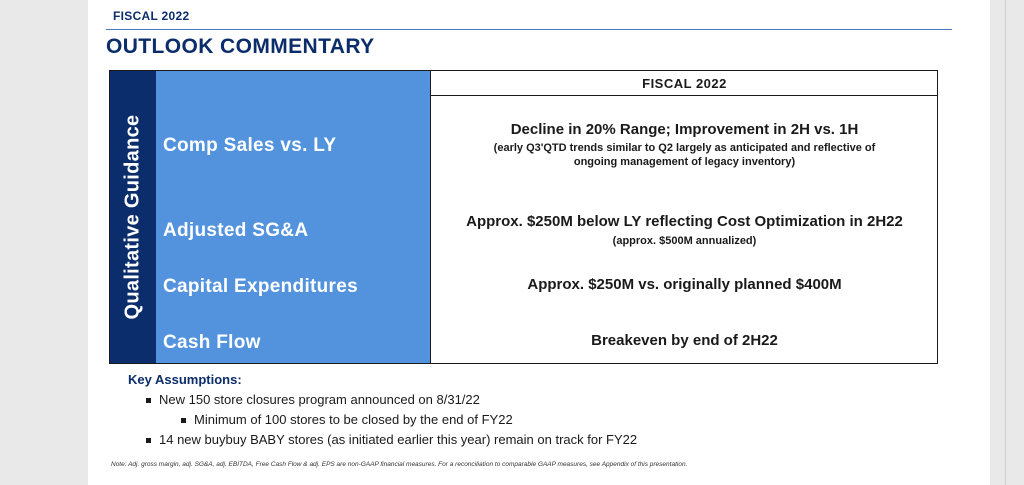 The height and width of the screenshot is (485, 1024). Describe the element at coordinates (684, 241) in the screenshot. I see `sga-note: (approx. $500M annualized)` at that location.